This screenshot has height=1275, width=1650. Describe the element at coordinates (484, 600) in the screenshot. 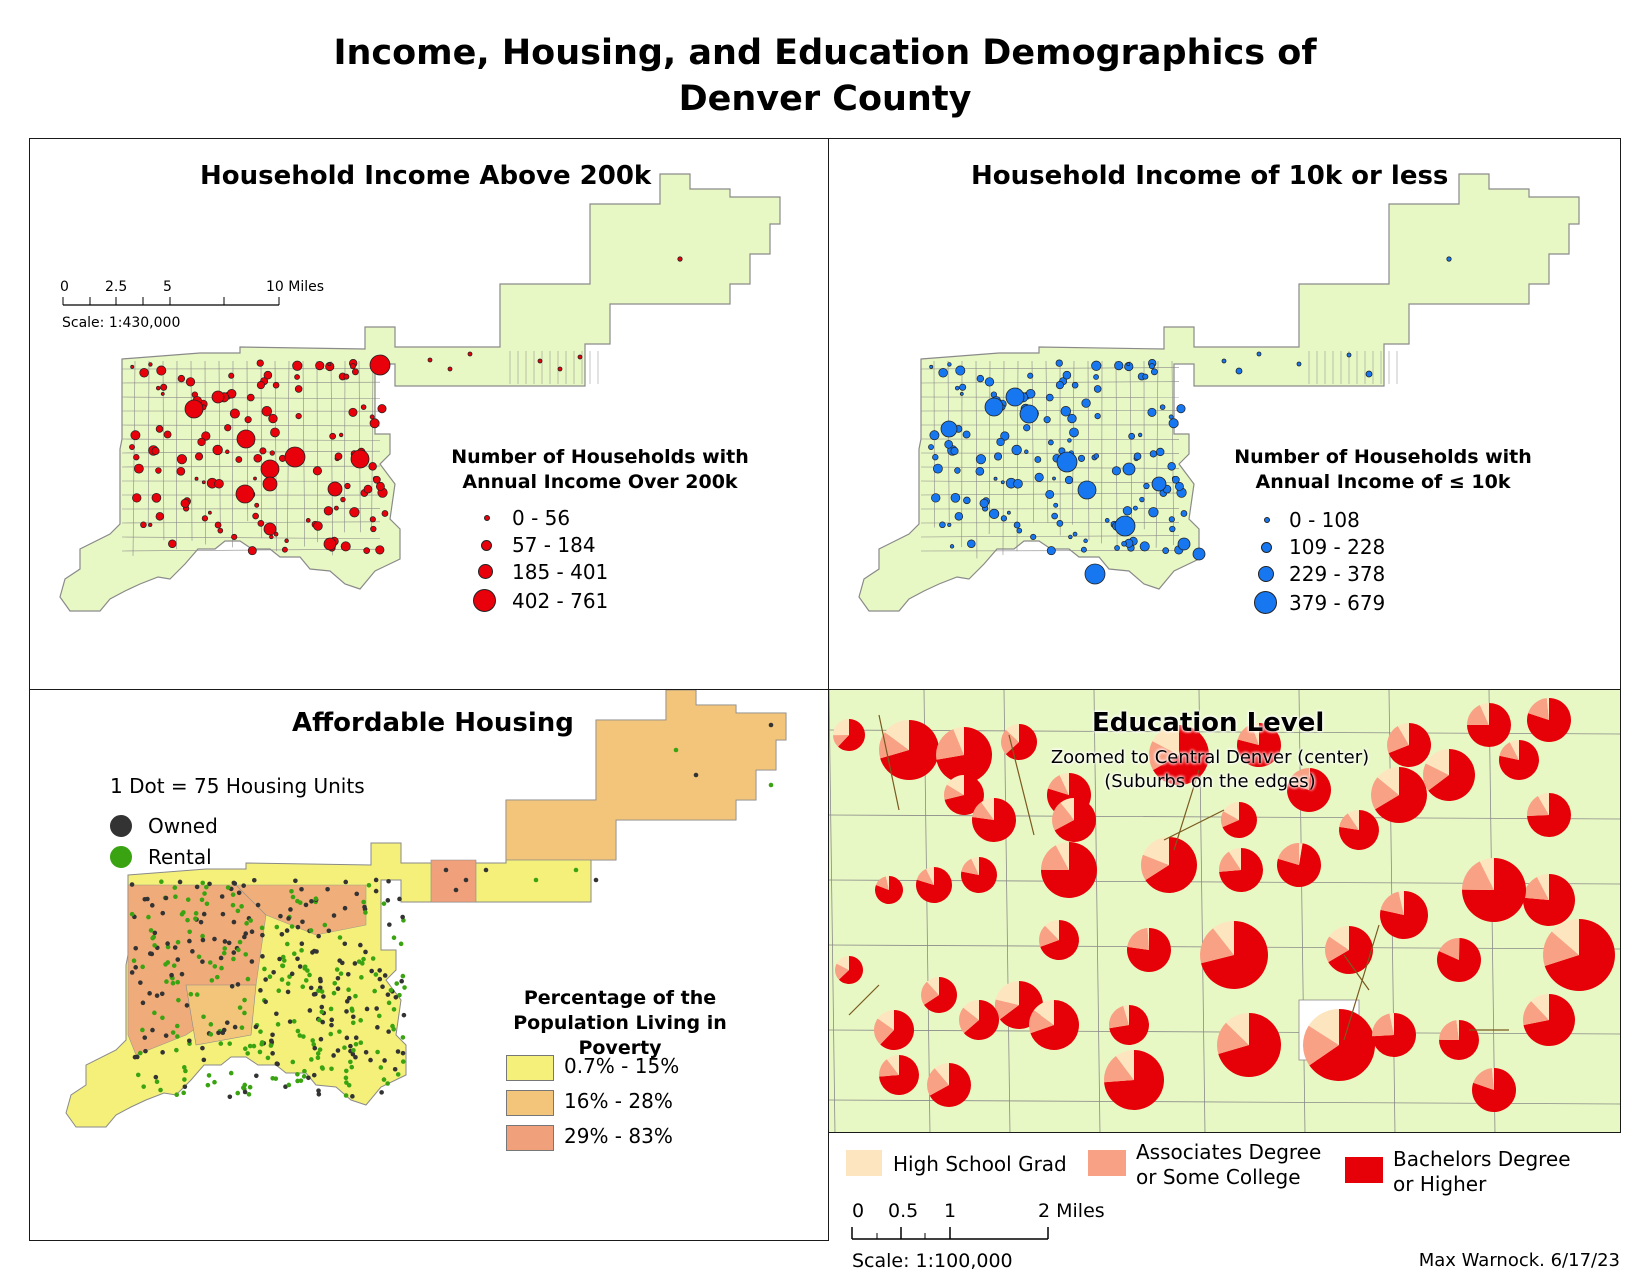

I see `legend-symbol-xlarge` at that location.